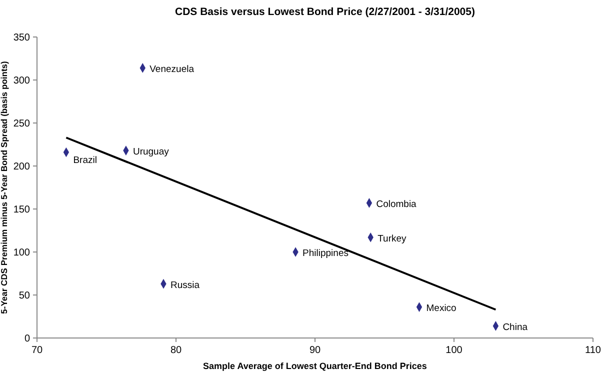 The image size is (607, 373). I want to click on series-label: Mexico, so click(441, 308).